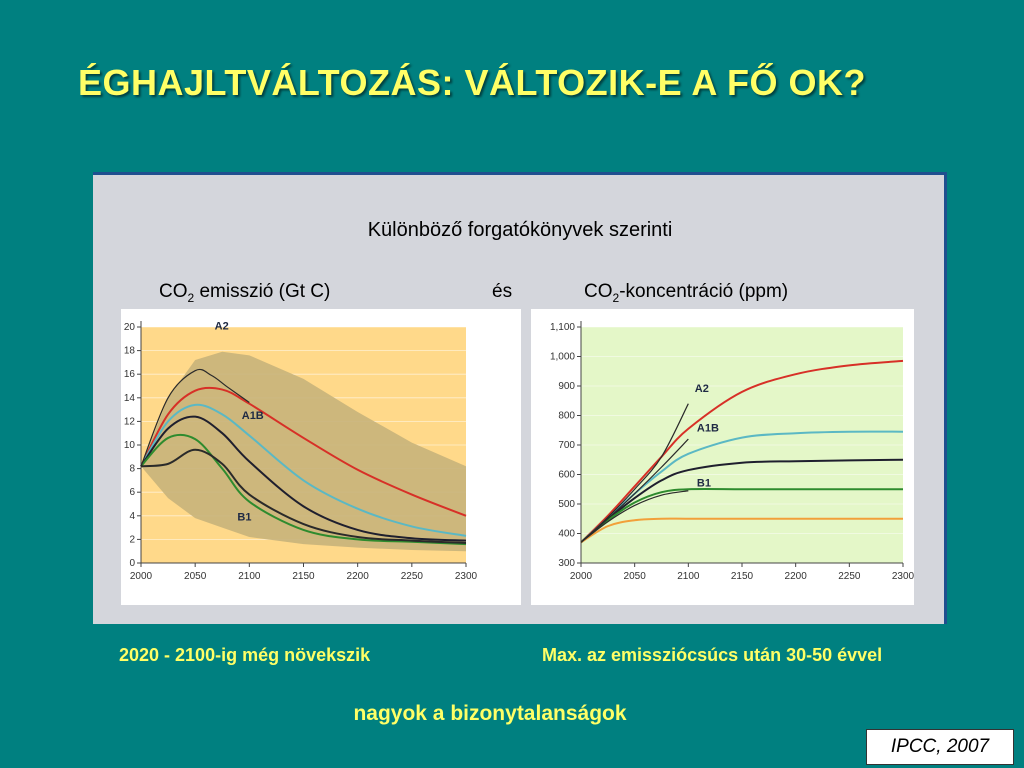 Image resolution: width=1024 pixels, height=768 pixels. What do you see at coordinates (130, 327) in the screenshot?
I see `y-tick-label: 20` at bounding box center [130, 327].